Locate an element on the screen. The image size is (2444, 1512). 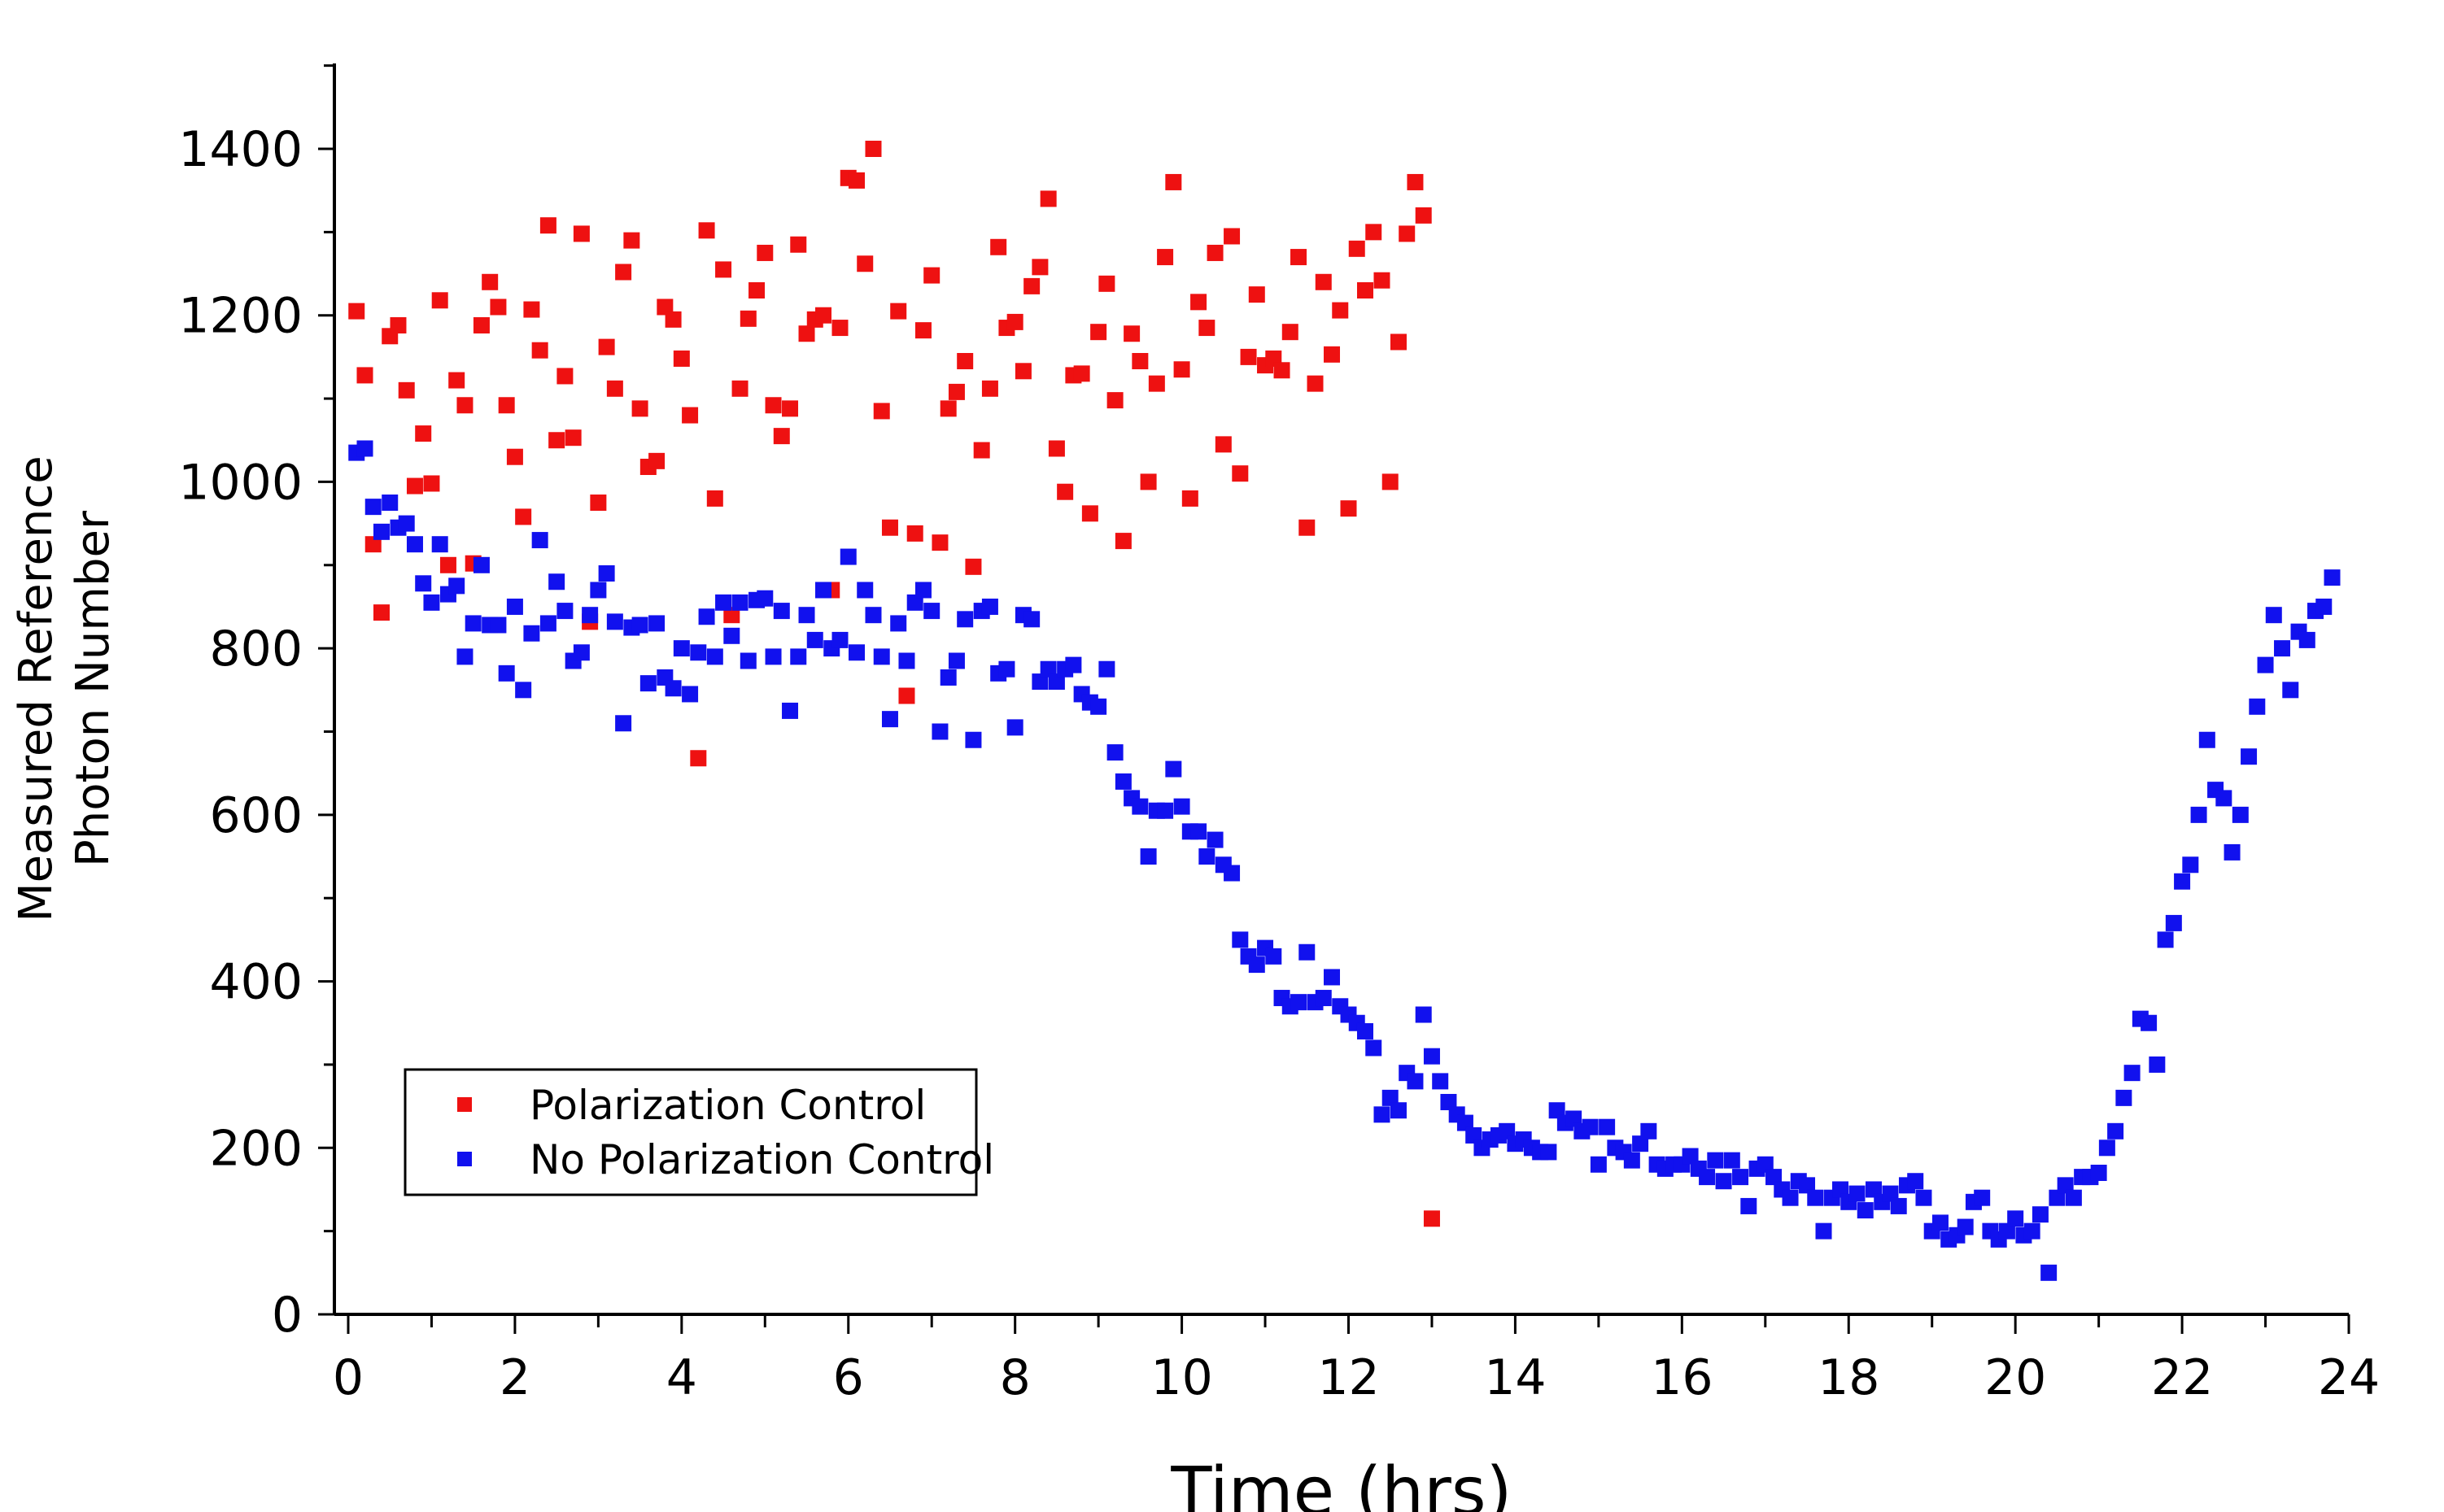
y-tick-label: 1400 is located at coordinates (240, 149).